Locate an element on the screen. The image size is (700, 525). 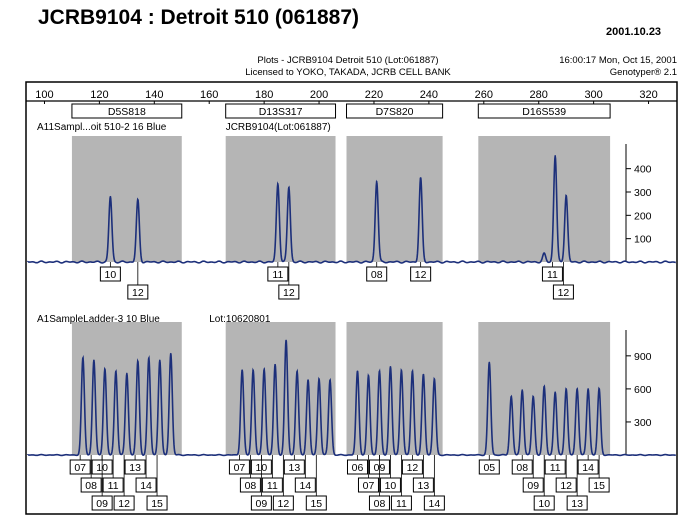
allele-label: 06 is located at coordinates (358, 468).